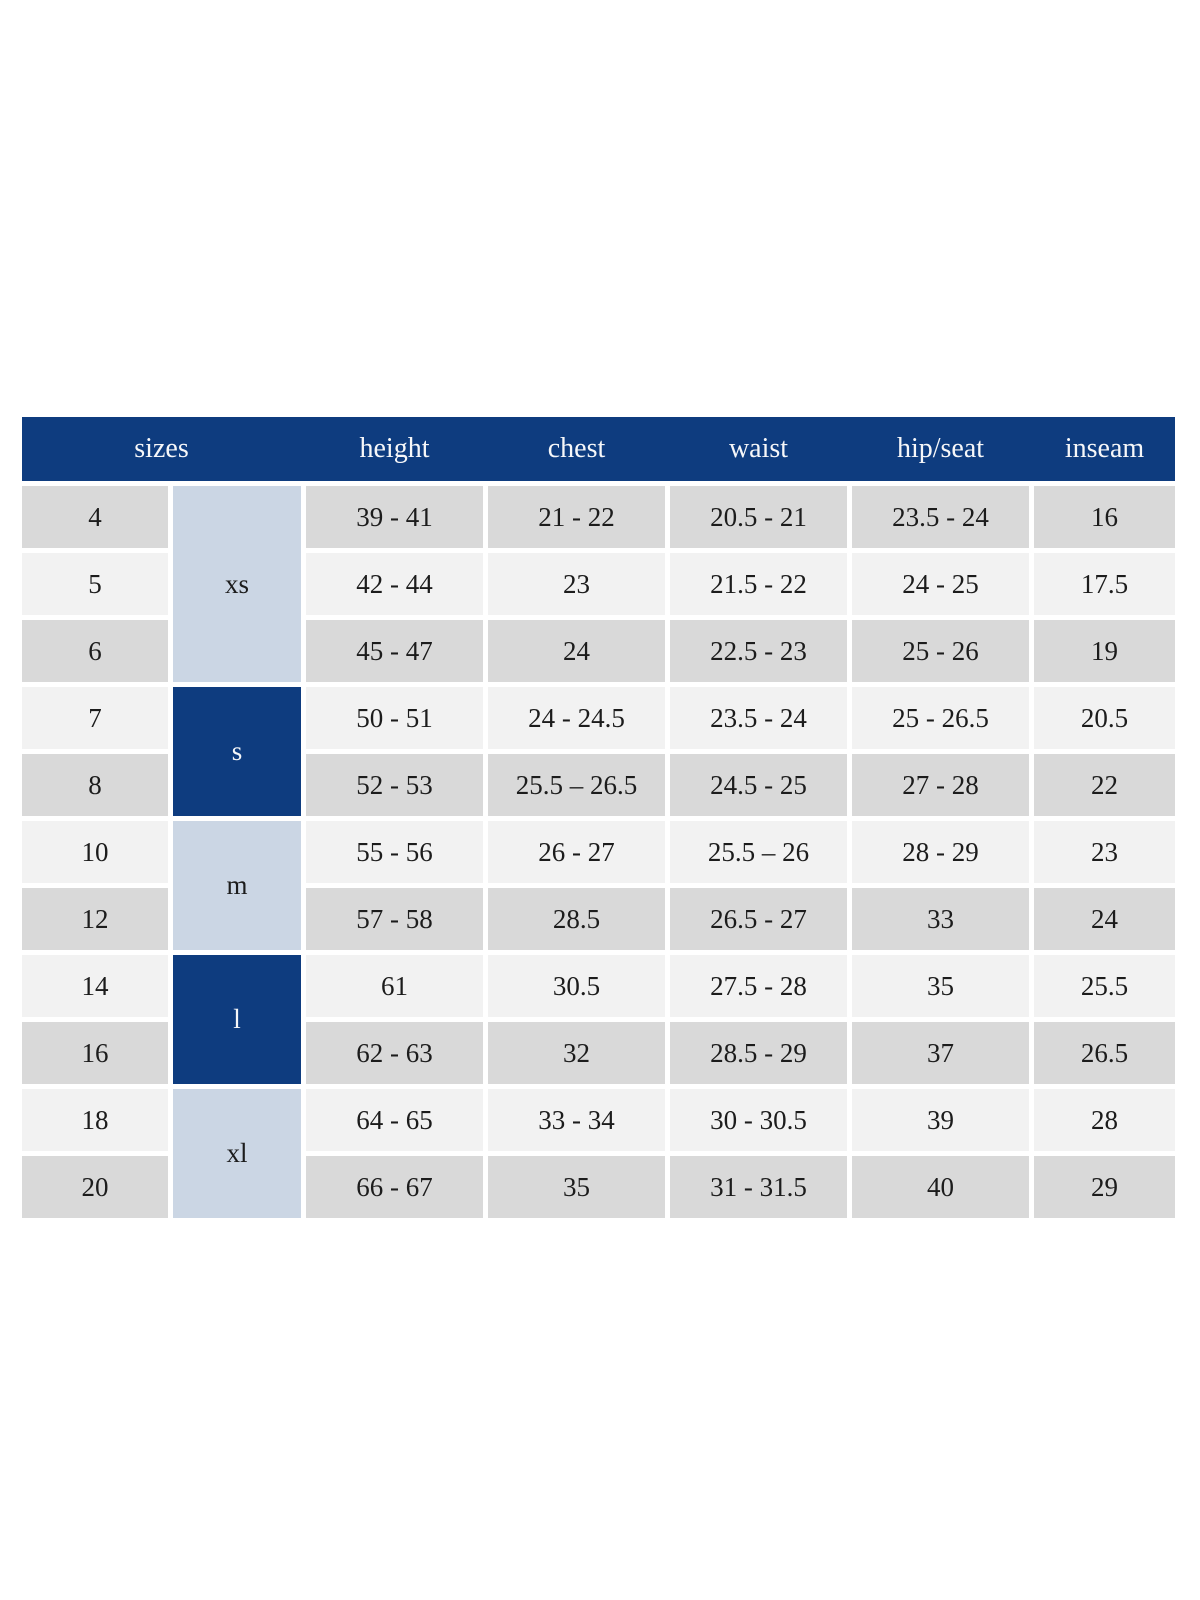  Describe the element at coordinates (940, 852) in the screenshot. I see `hip-seat-cell: 28 - 29` at that location.